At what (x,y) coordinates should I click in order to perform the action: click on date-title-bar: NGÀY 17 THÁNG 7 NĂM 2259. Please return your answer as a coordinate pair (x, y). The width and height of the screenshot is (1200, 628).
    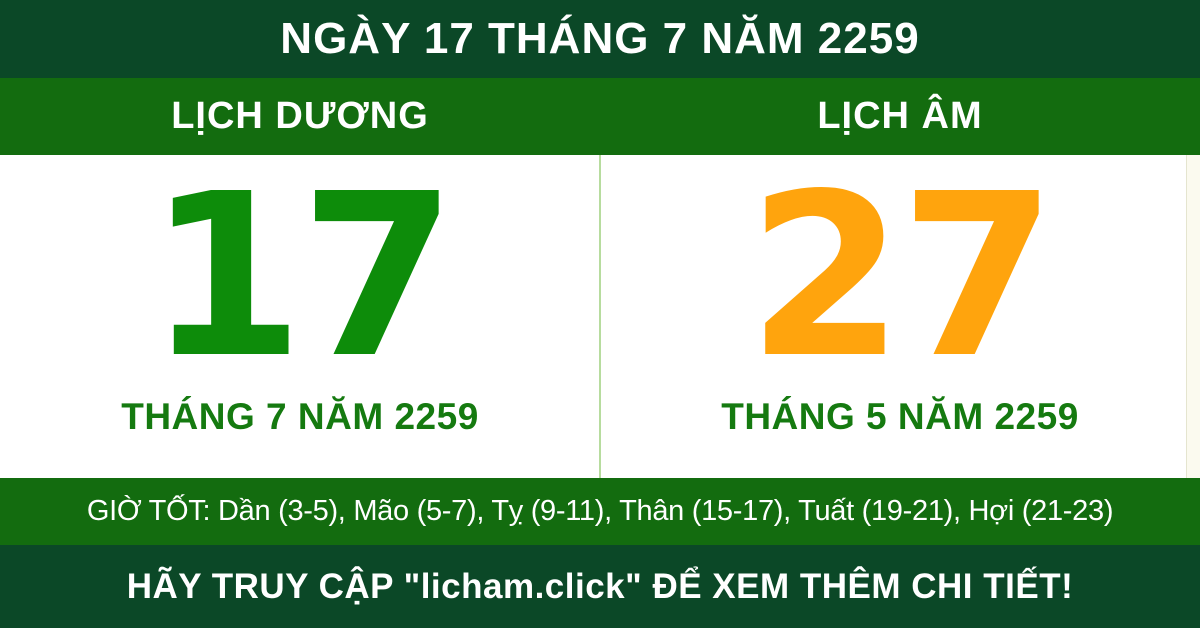
    Looking at the image, I should click on (600, 39).